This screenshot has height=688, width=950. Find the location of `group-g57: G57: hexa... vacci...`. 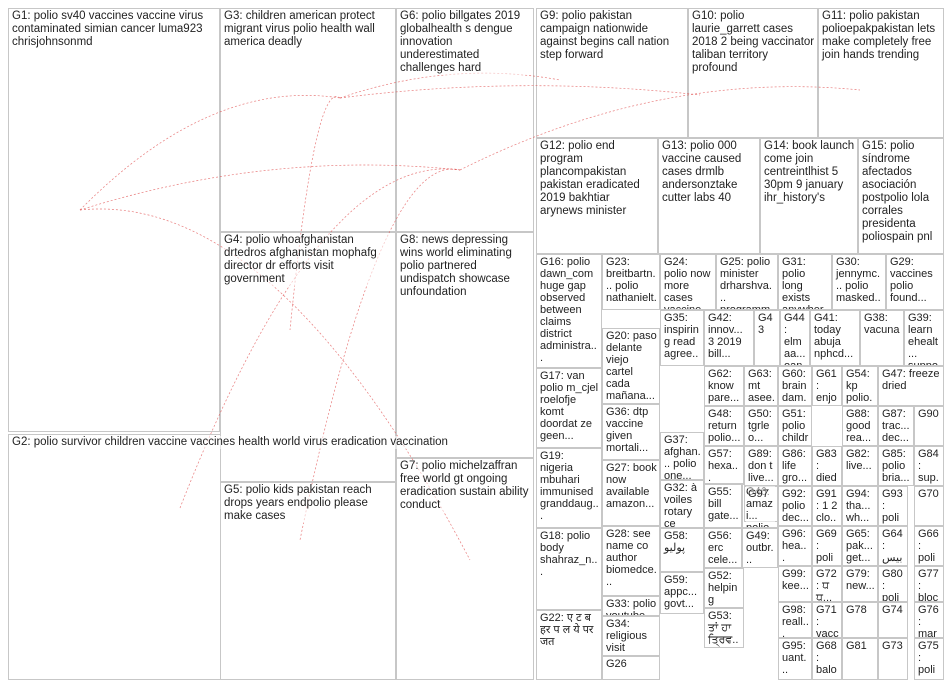

group-g57: G57: hexa... vacci... is located at coordinates (724, 465).